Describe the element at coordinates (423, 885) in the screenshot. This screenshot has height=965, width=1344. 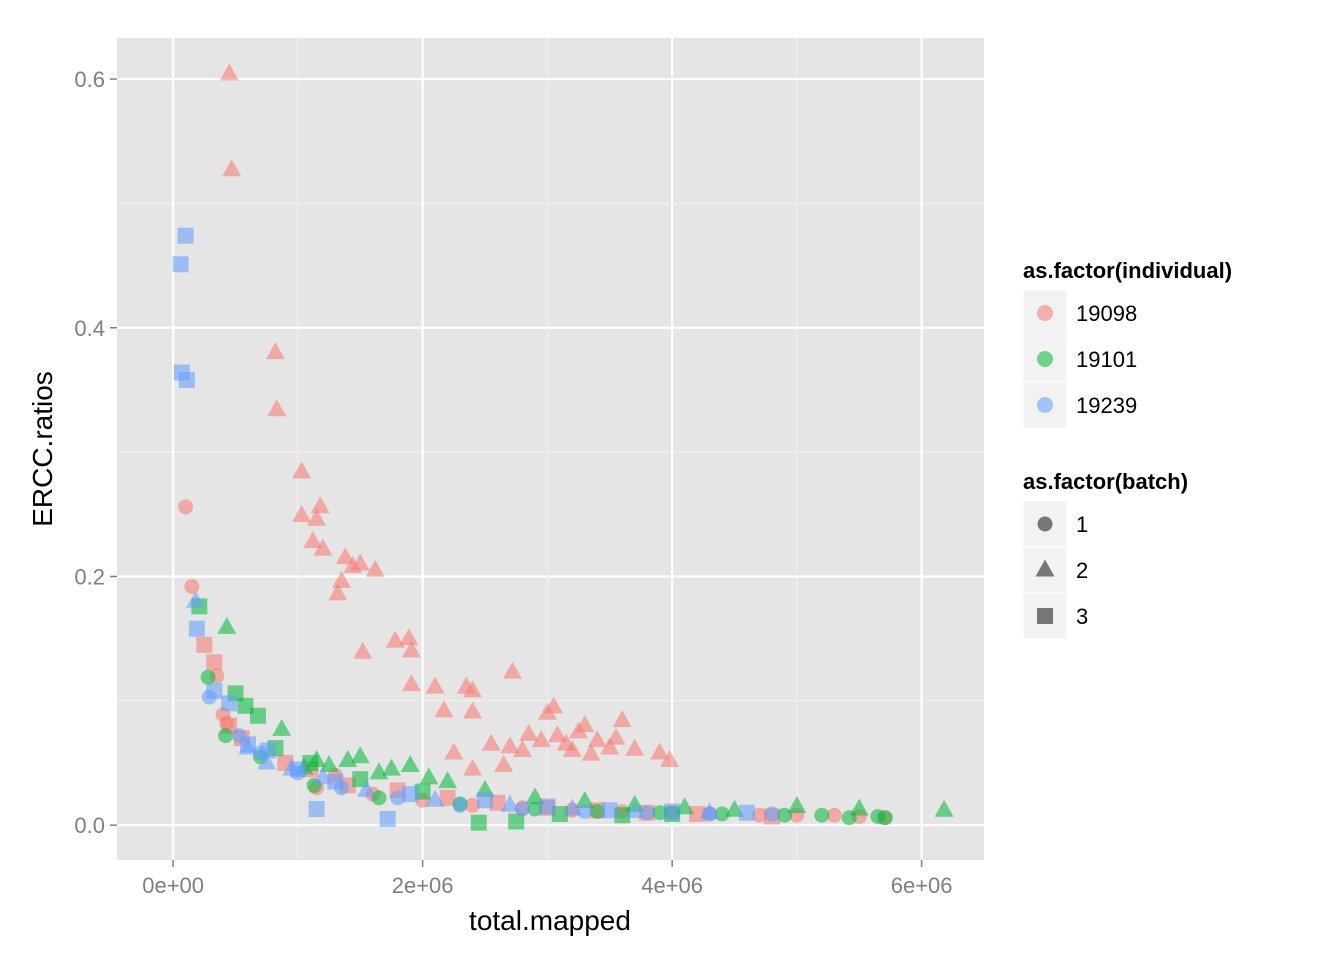
I see `x-tick-label: 2e+06` at that location.